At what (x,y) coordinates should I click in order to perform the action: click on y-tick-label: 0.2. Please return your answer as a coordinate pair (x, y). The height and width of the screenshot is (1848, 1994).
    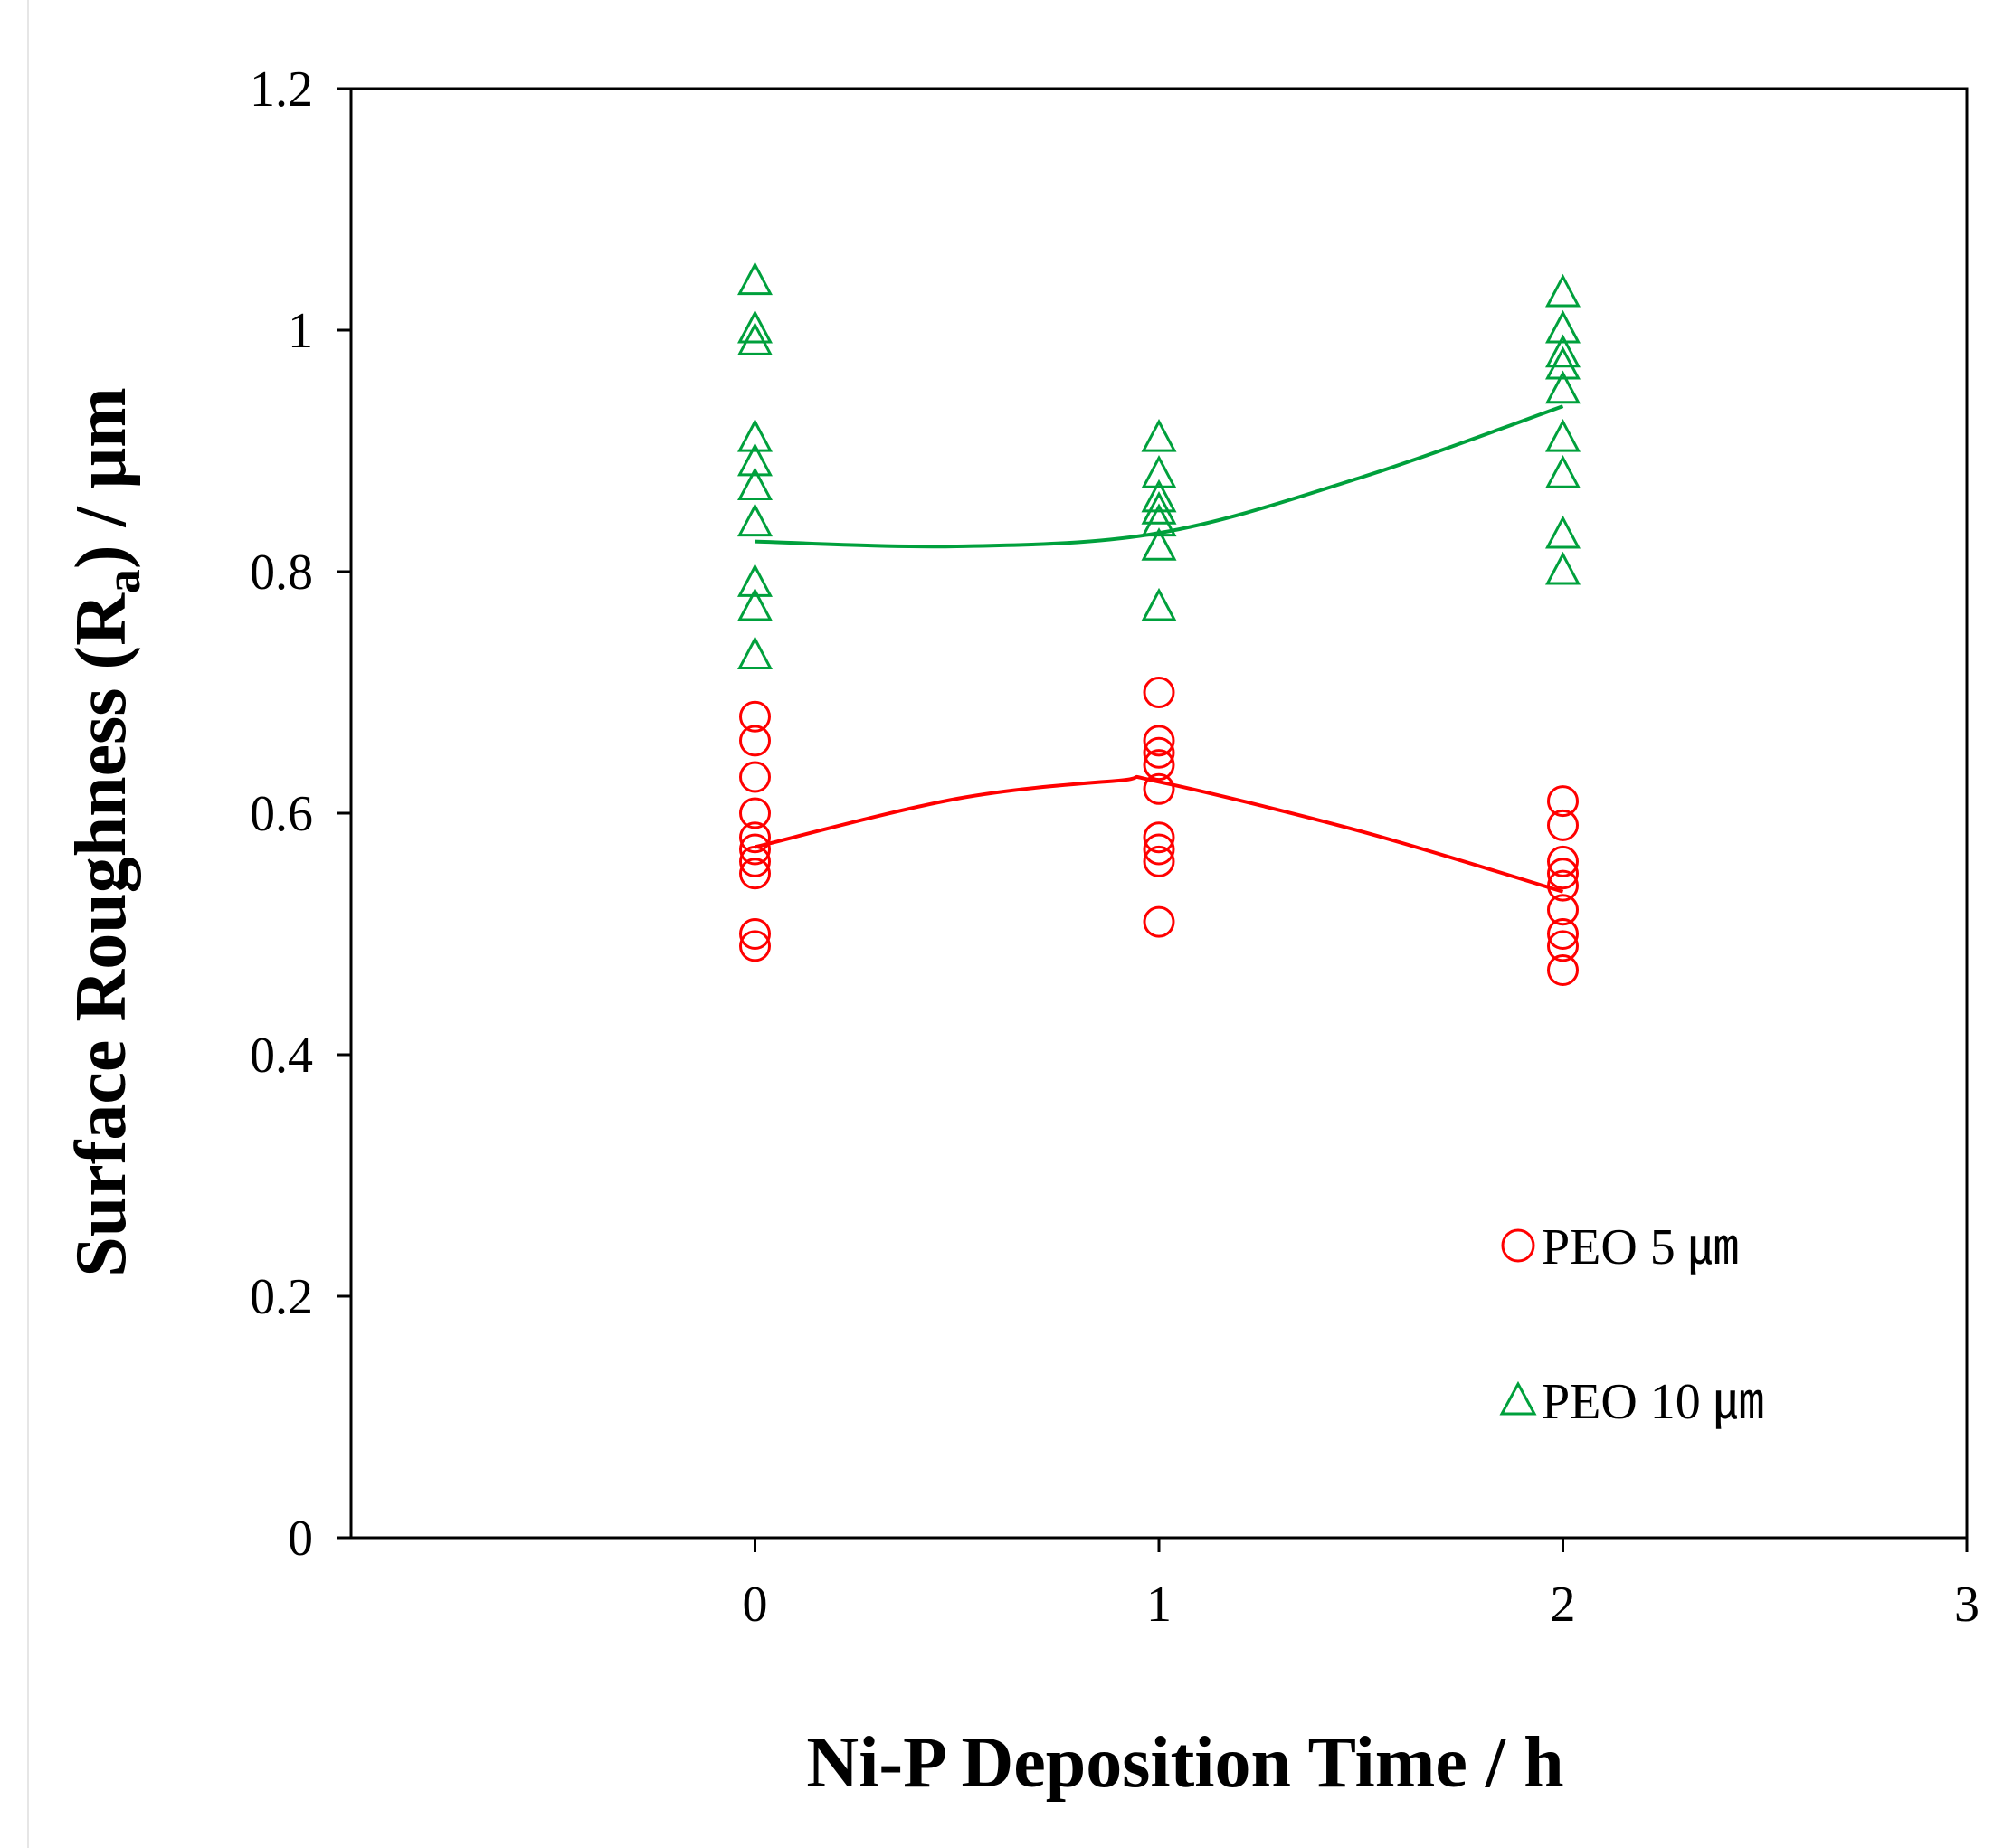
    Looking at the image, I should click on (281, 1297).